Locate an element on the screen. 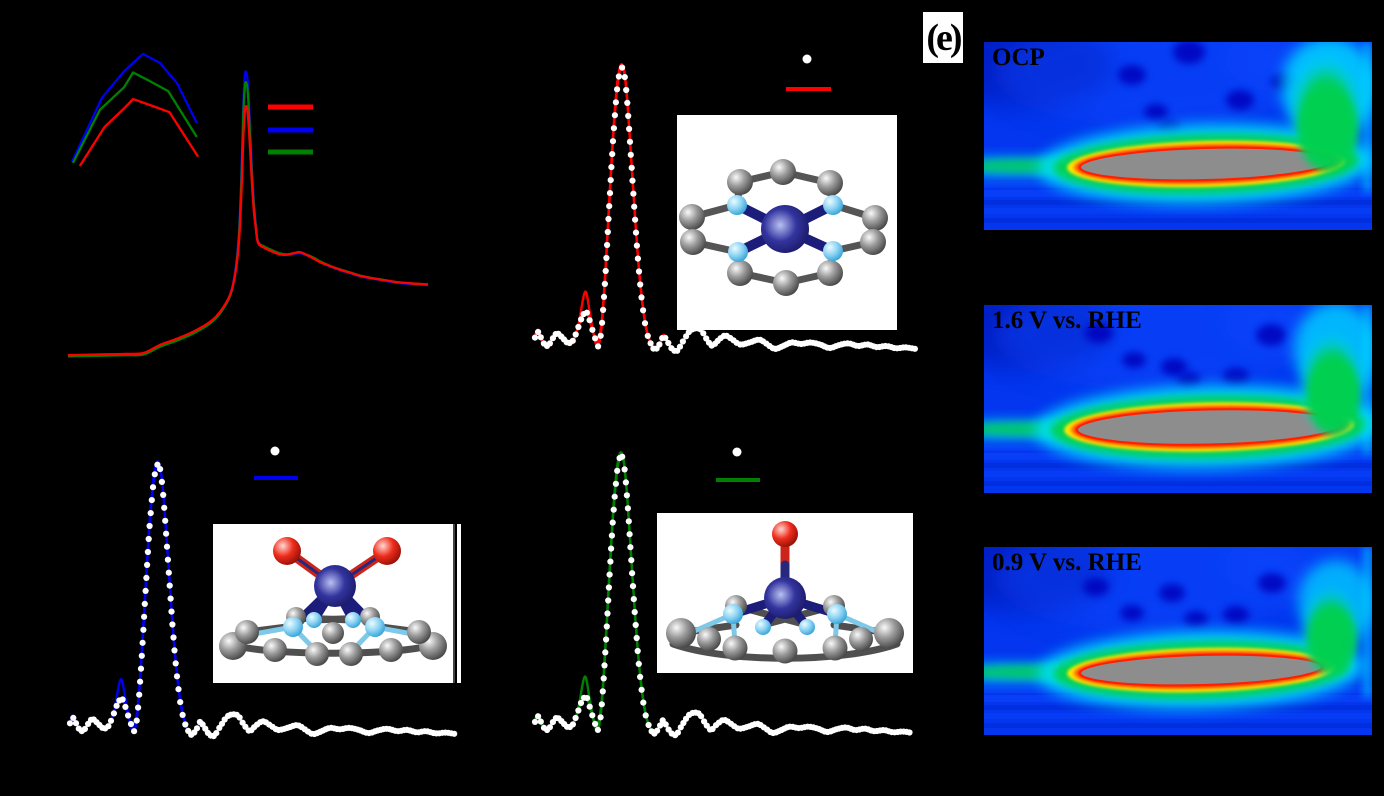  heatmap-ocp: OCP is located at coordinates (1178, 136).